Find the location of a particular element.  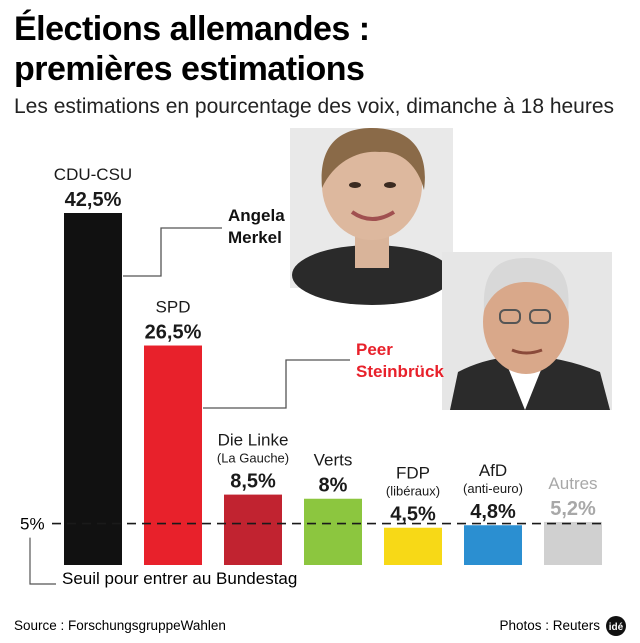

ide-logo-text: idé is located at coordinates (616, 627).